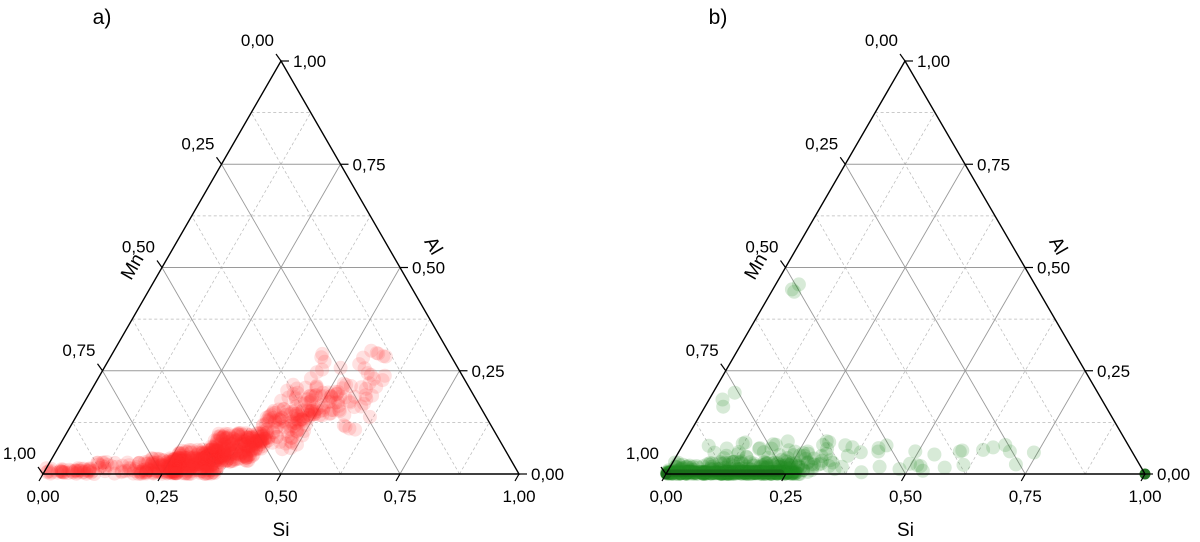  I want to click on tick-label-si: 1,00, so click(1144, 496).